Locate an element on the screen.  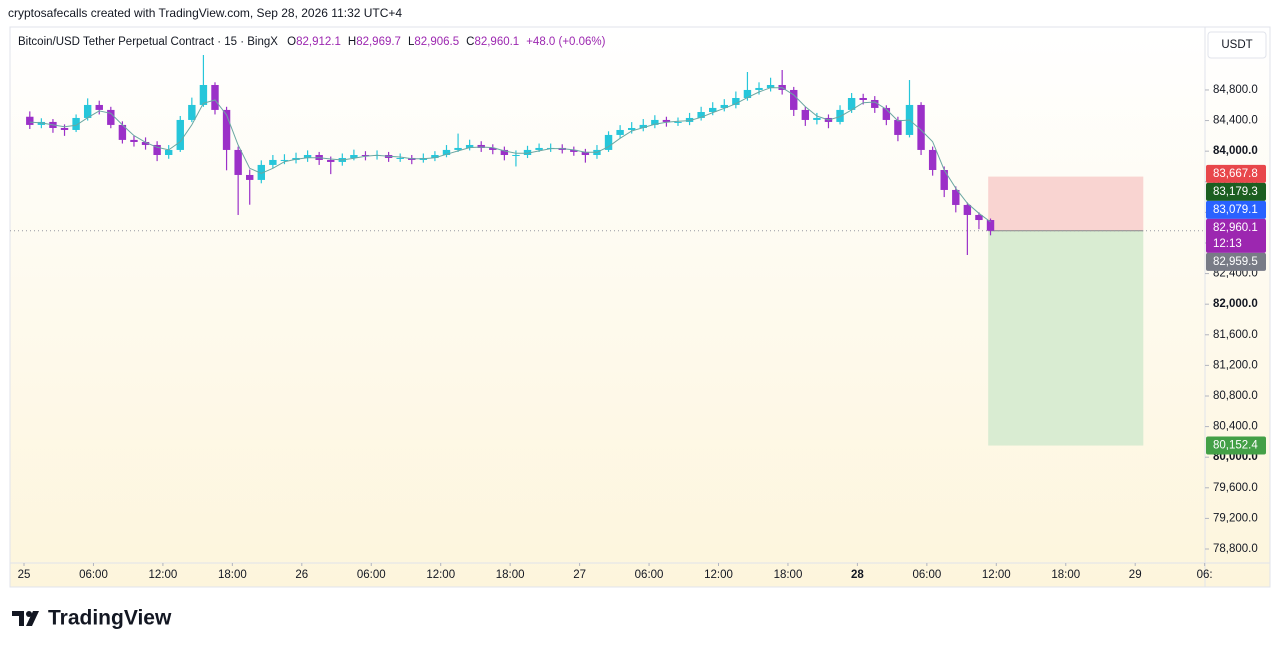
y-tick-label: 84,000.0 is located at coordinates (1235, 151).